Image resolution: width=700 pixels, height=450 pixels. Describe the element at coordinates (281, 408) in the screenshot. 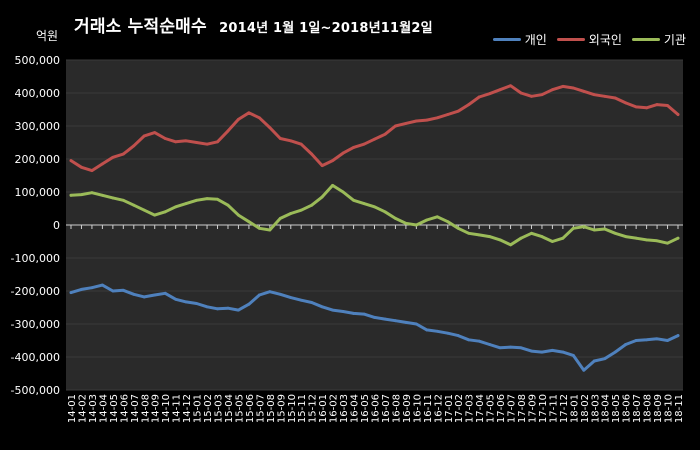

I see `x-tick-label: 15-09` at that location.